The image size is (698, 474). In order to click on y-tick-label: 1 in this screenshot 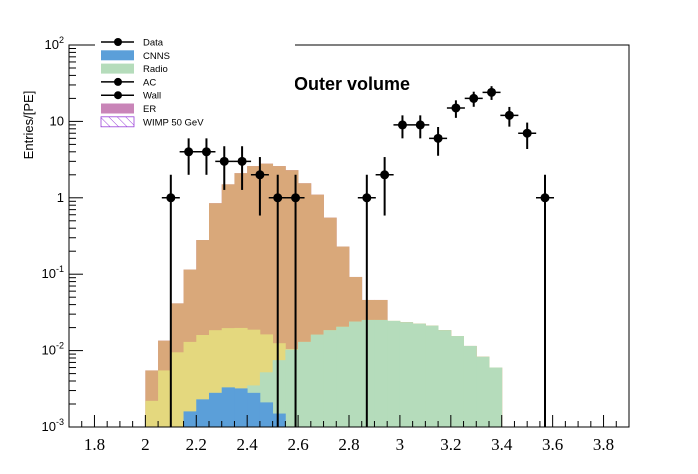, I will do `click(60, 197)`.